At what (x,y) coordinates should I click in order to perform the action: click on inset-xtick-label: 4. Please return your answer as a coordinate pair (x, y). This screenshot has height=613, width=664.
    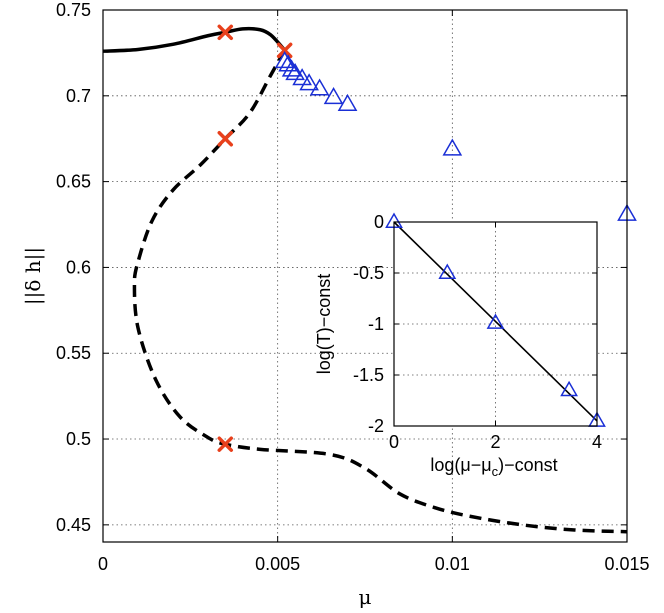
    Looking at the image, I should click on (597, 442).